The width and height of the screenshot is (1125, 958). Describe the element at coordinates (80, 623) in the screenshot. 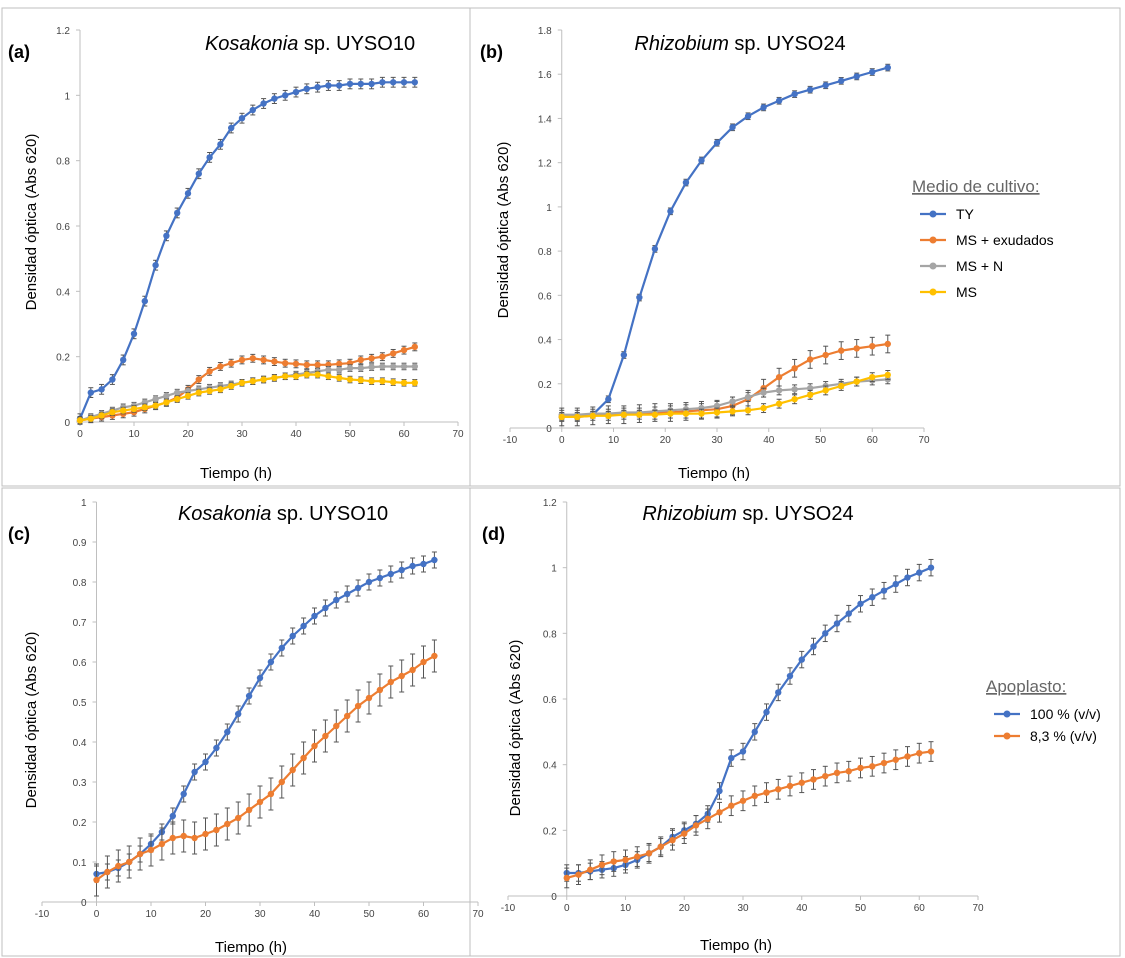

I see `y-tick-label: 0.7` at that location.